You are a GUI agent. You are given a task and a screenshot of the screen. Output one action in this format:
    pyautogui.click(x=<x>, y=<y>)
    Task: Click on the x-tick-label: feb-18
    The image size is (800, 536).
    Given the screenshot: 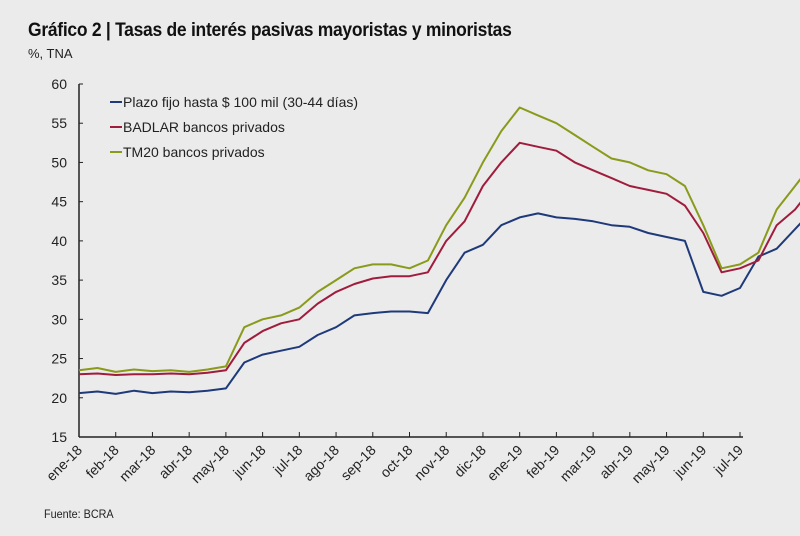 What is the action you would take?
    pyautogui.click(x=102, y=462)
    